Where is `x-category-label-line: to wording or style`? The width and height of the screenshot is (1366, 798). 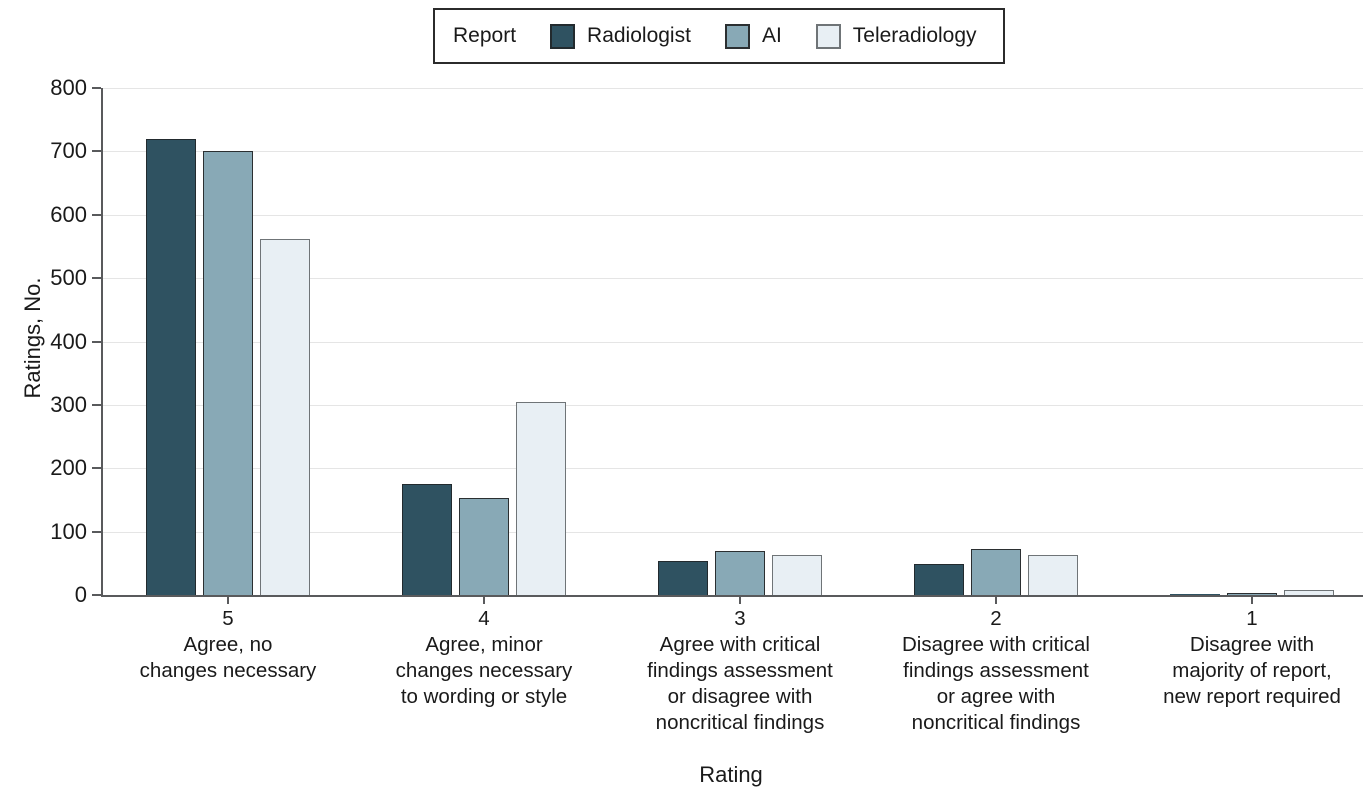 x-category-label-line: to wording or style is located at coordinates (484, 696).